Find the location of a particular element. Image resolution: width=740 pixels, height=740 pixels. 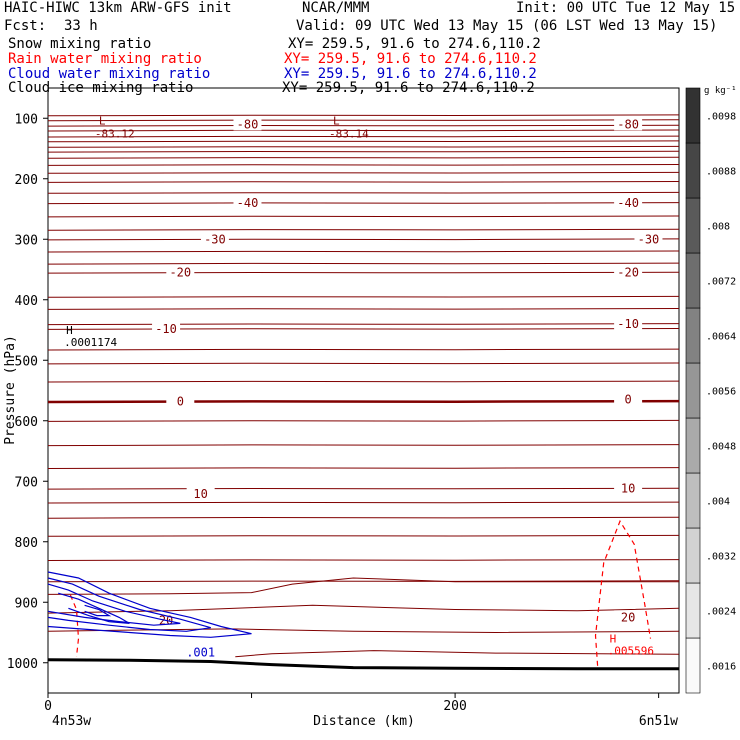

colorbar-label: .0088 is located at coordinates (721, 172).